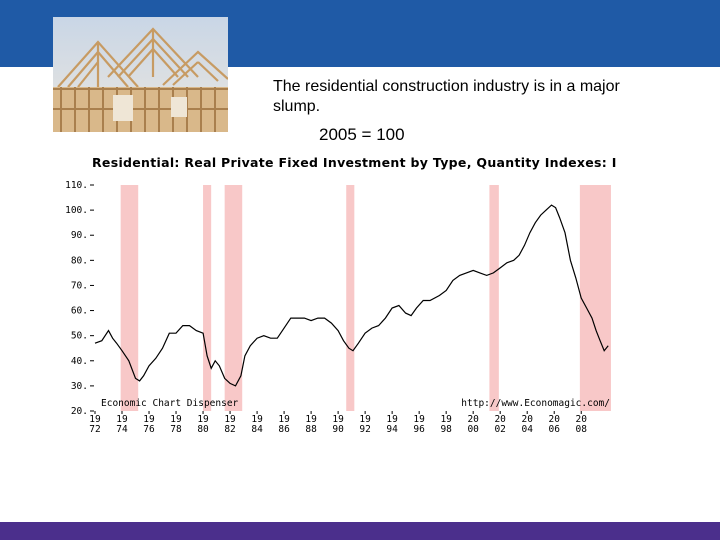 Image resolution: width=720 pixels, height=540 pixels. I want to click on y-tick-label: 110., so click(76, 185).